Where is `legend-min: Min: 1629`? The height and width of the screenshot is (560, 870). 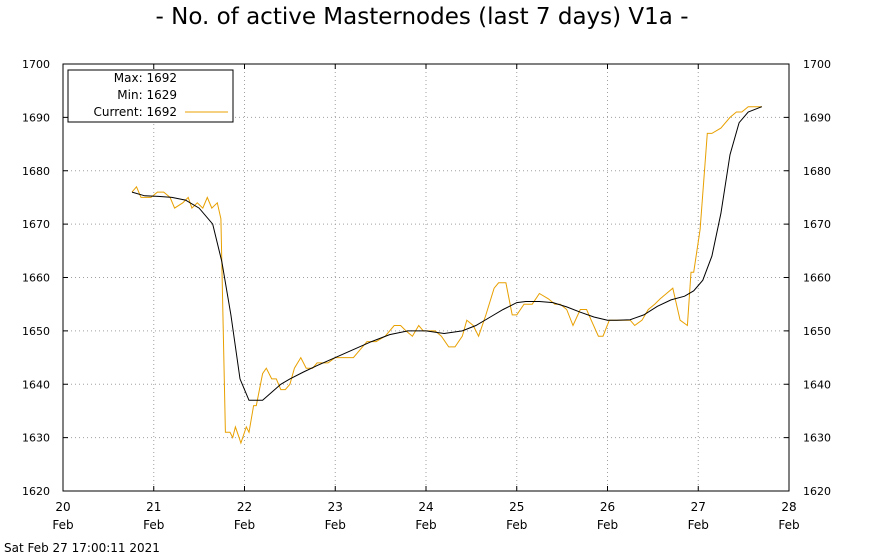
legend-min: Min: 1629 is located at coordinates (147, 95).